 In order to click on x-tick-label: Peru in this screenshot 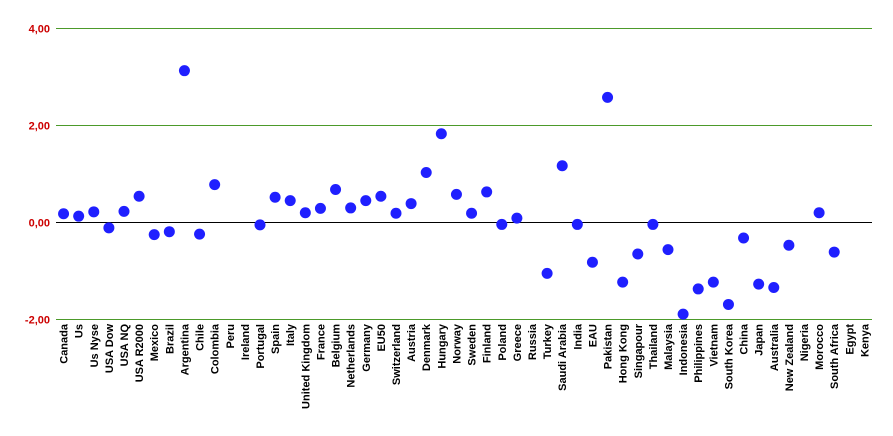, I will do `click(231, 336)`.